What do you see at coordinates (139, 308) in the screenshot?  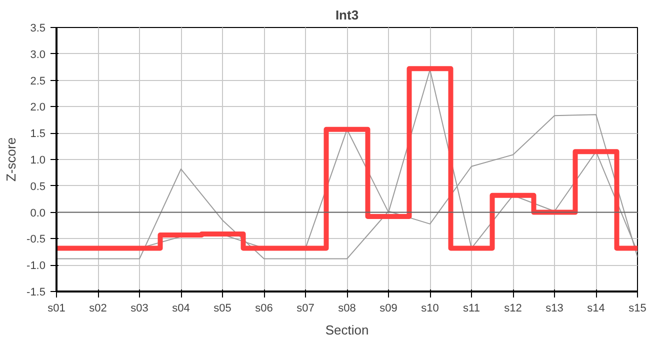 I see `x-tick-label: s03` at bounding box center [139, 308].